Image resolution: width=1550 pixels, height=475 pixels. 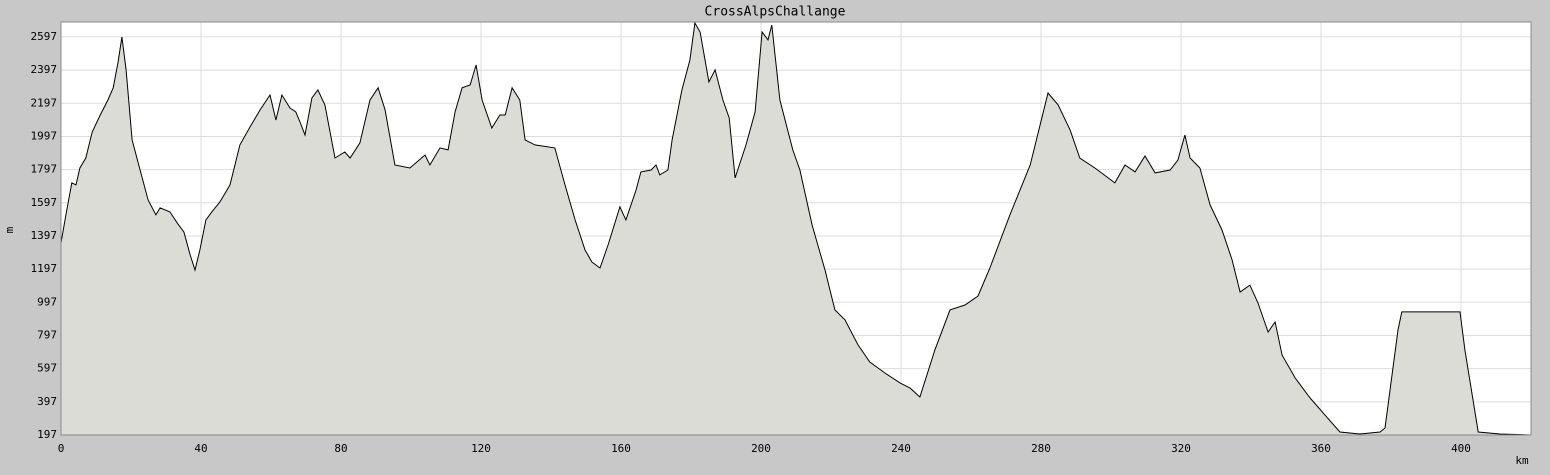 What do you see at coordinates (47, 401) in the screenshot?
I see `y-tick-label: 397` at bounding box center [47, 401].